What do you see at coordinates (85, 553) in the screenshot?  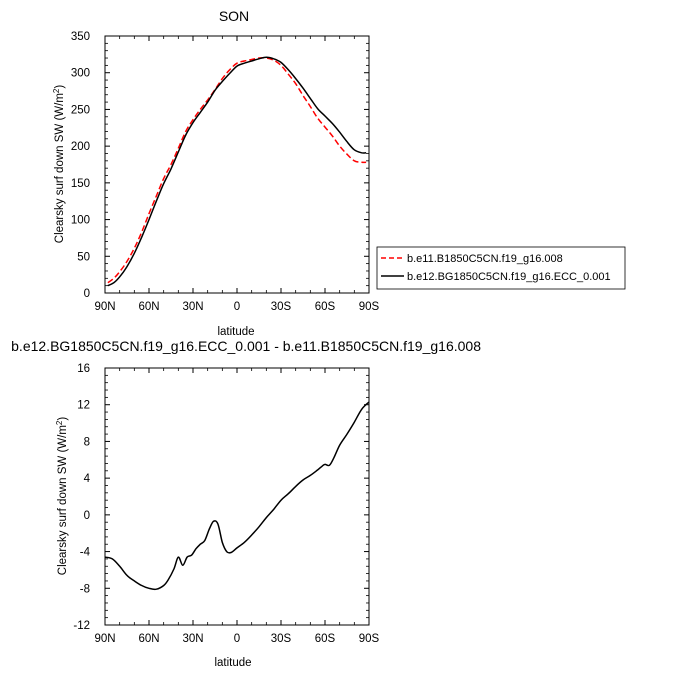 I see `y-tick-label: -4` at bounding box center [85, 553].